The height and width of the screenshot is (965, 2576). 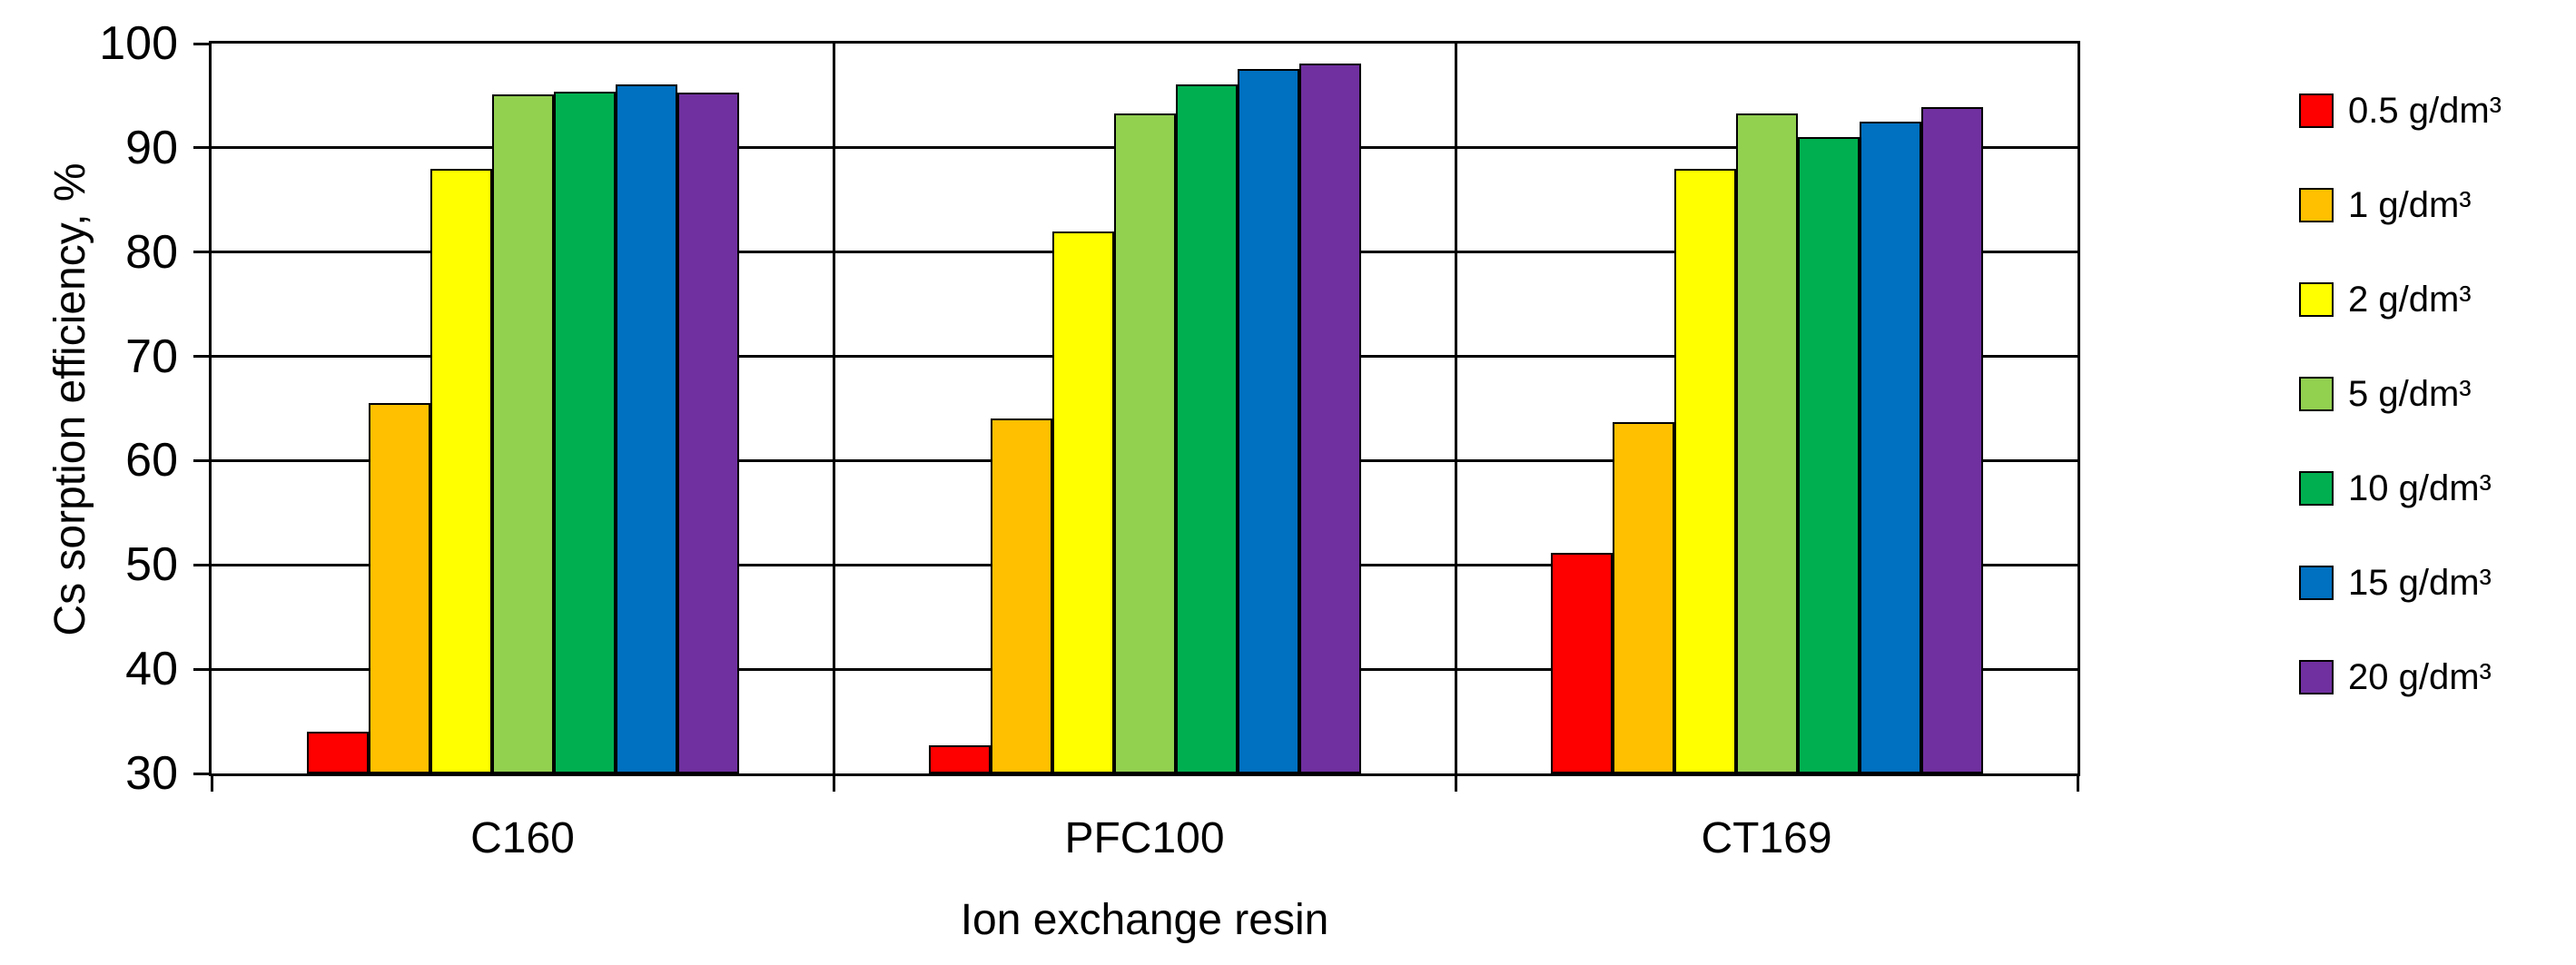 I want to click on legend-label-5 g/dm³: 5 g/dm³, so click(x=2410, y=394).